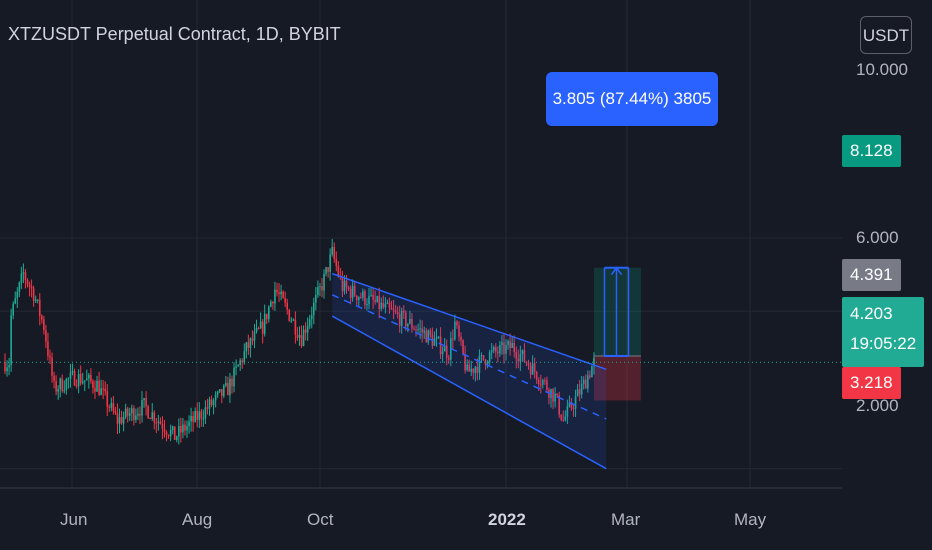 The width and height of the screenshot is (932, 550). I want to click on price-measure, so click(616, 311).